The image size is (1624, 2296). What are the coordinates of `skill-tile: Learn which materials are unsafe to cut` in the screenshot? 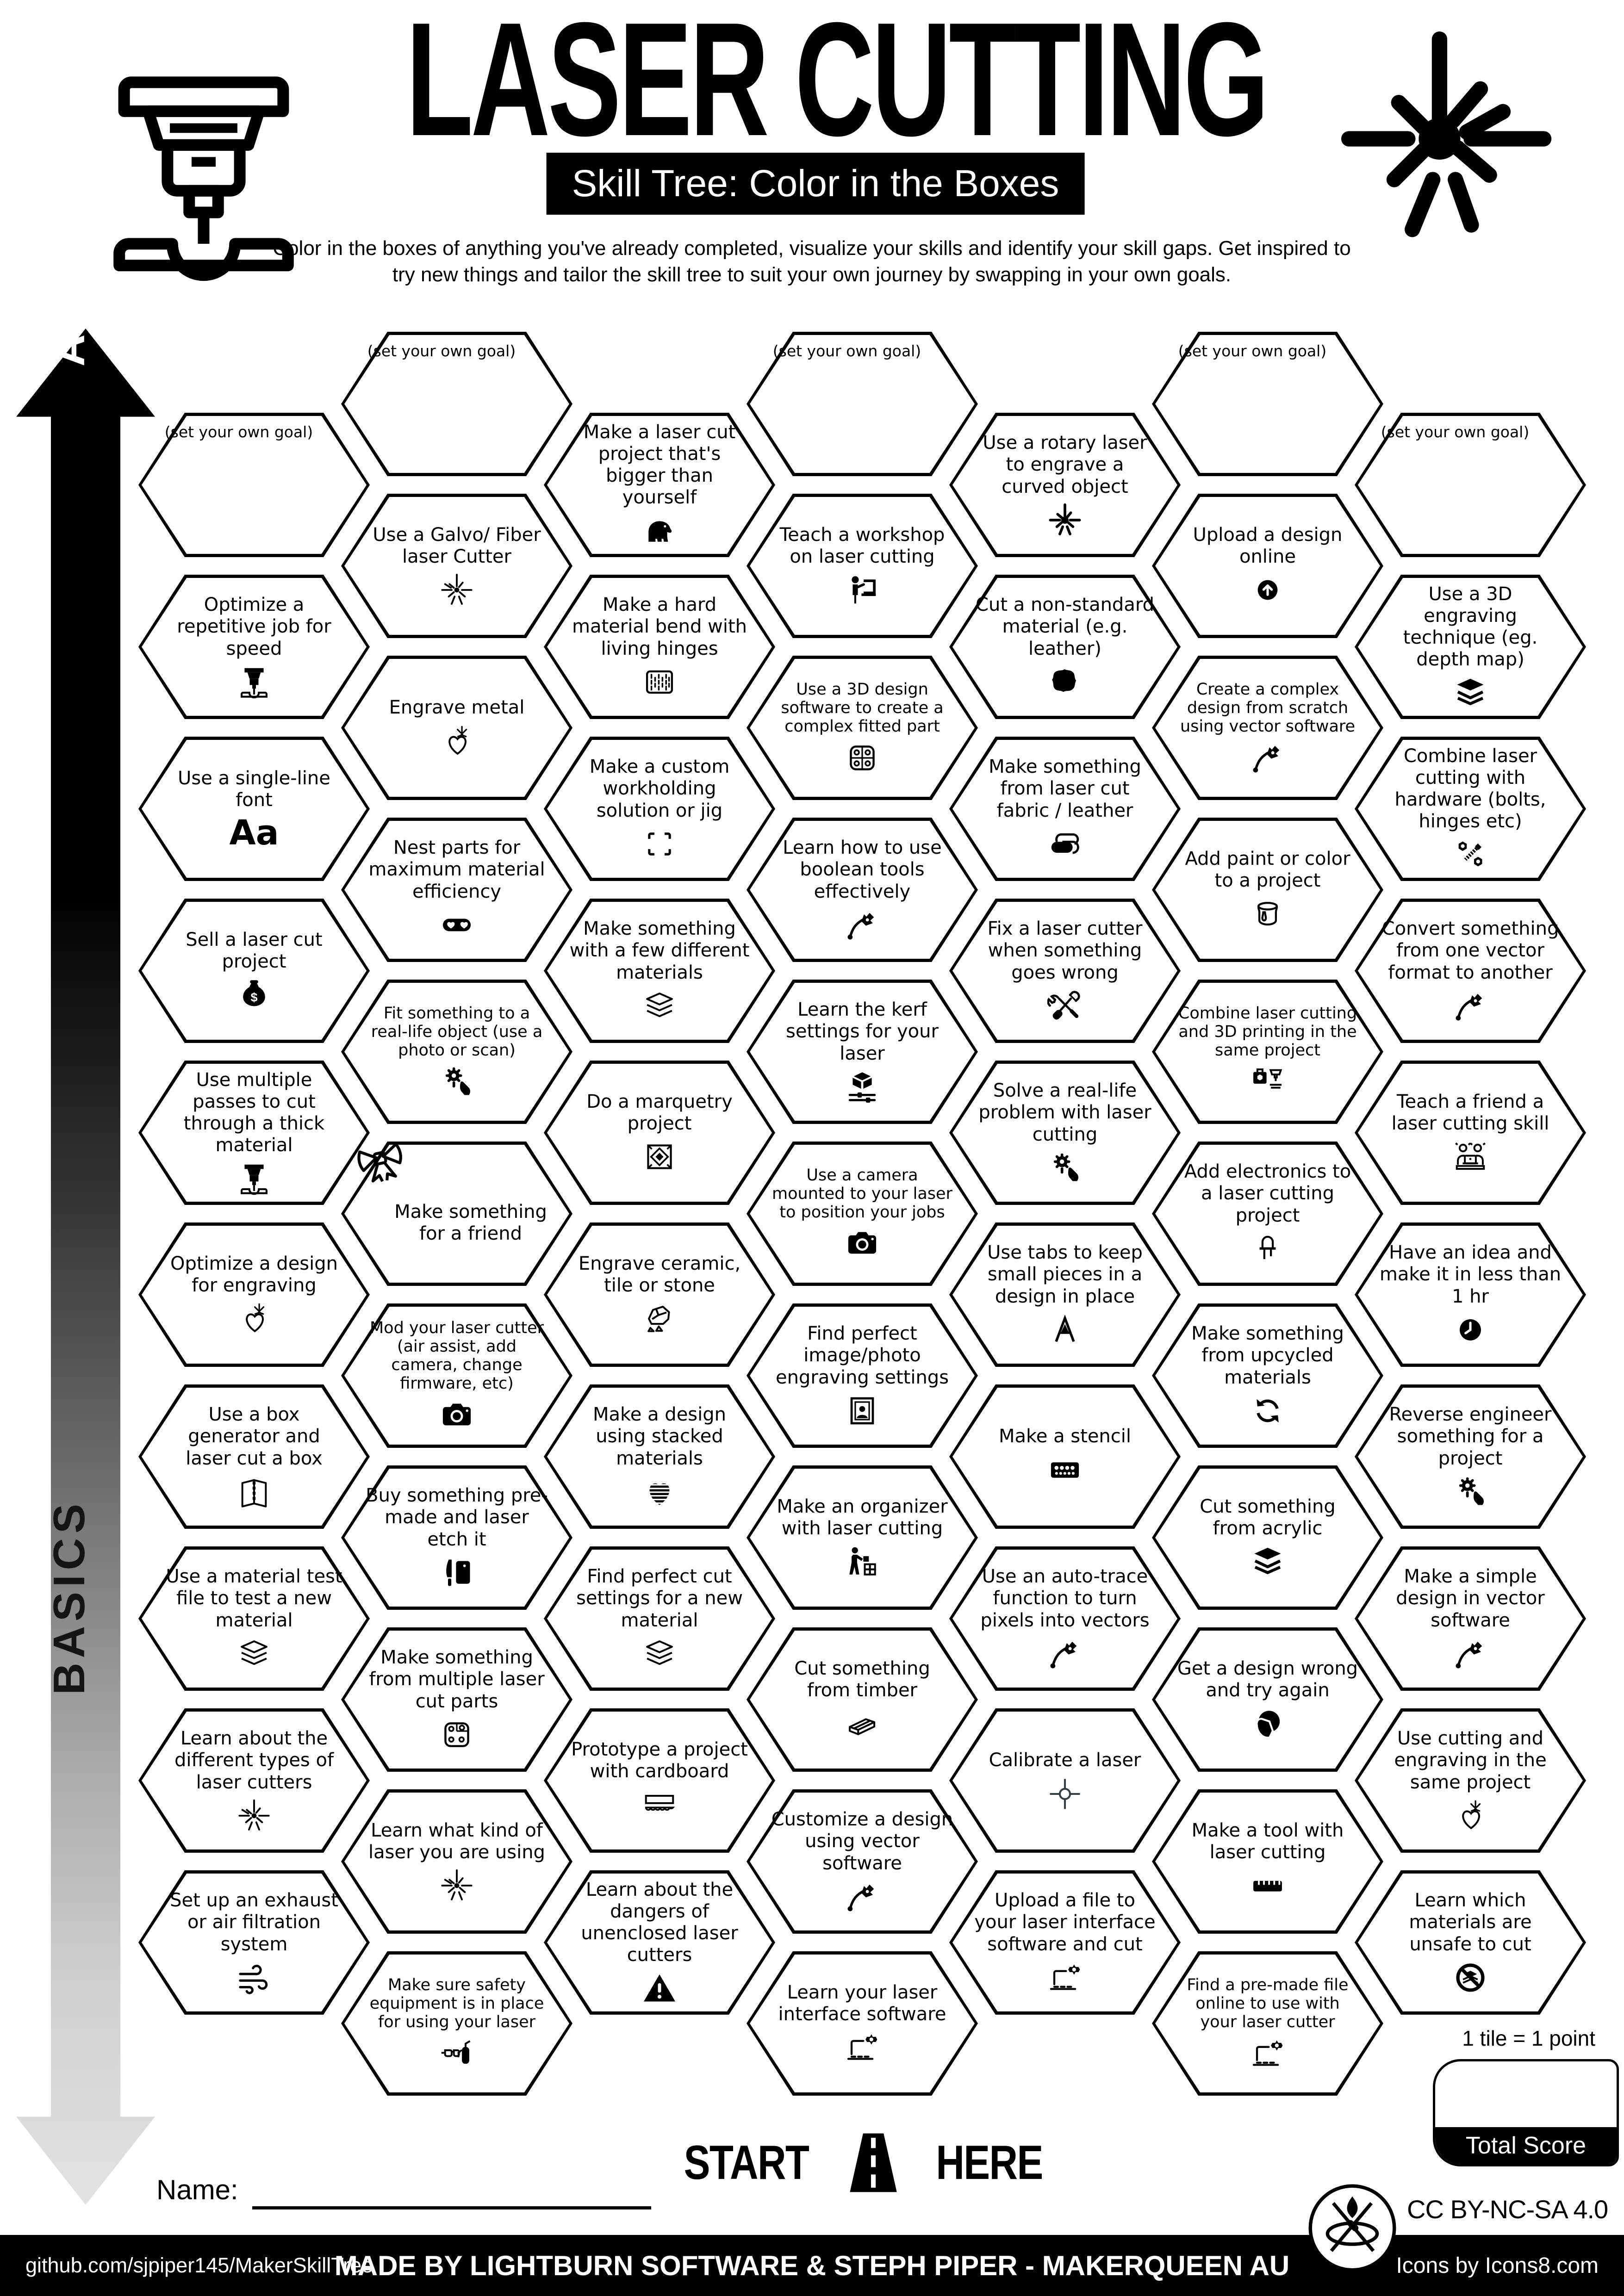 It's located at (1470, 1943).